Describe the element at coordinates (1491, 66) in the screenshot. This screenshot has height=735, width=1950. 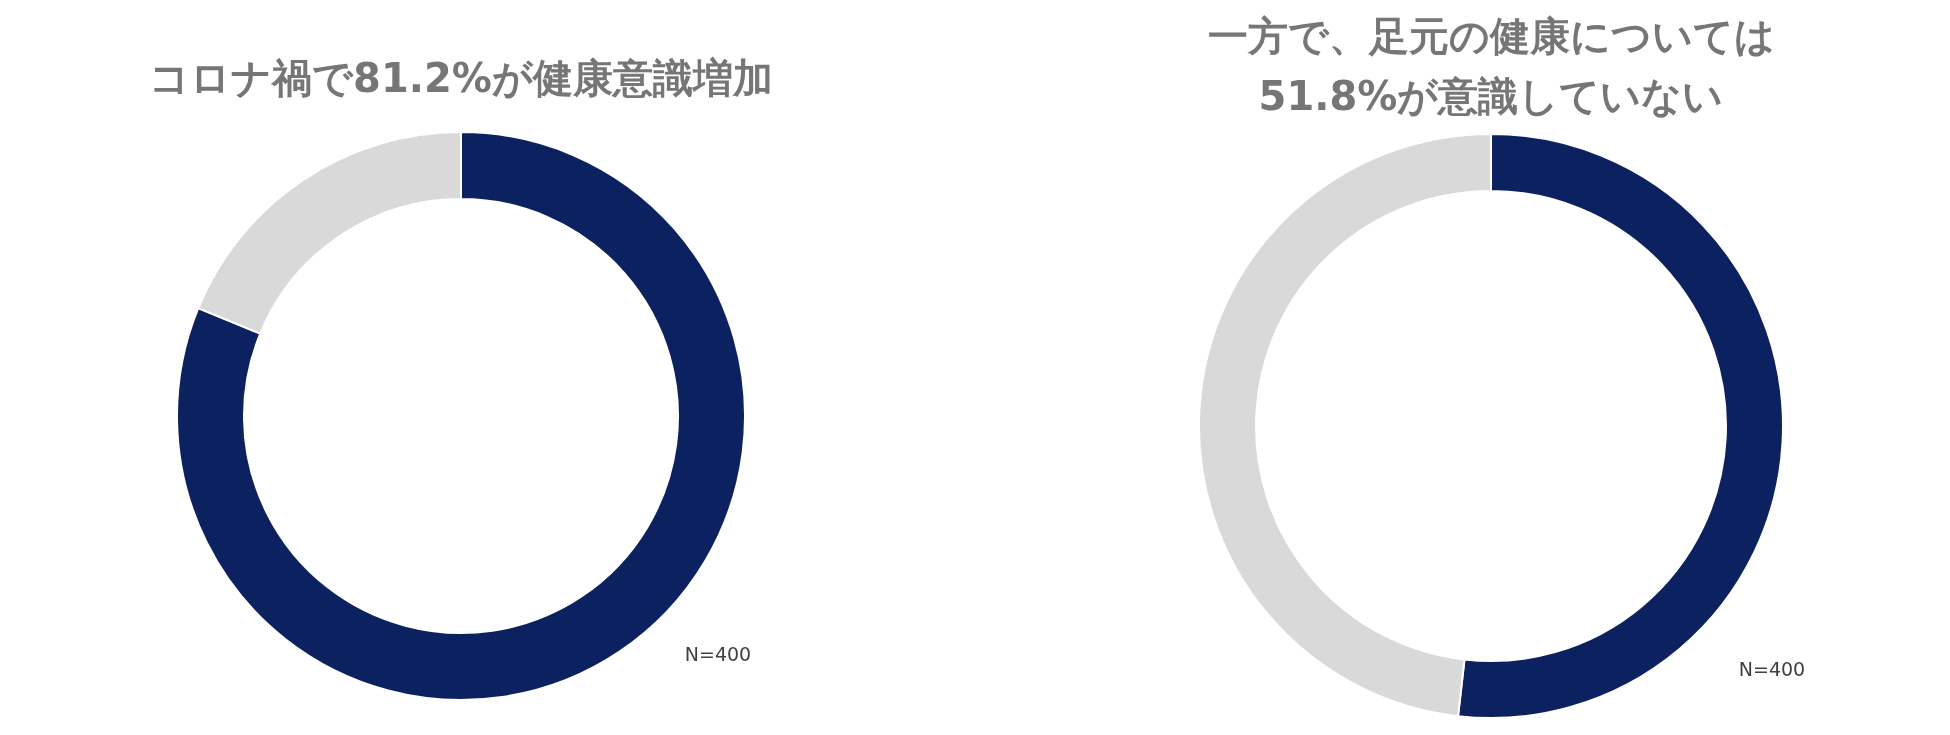
I see `chart-title: 一方で、足元の健康については 51.8%が意識していない` at that location.